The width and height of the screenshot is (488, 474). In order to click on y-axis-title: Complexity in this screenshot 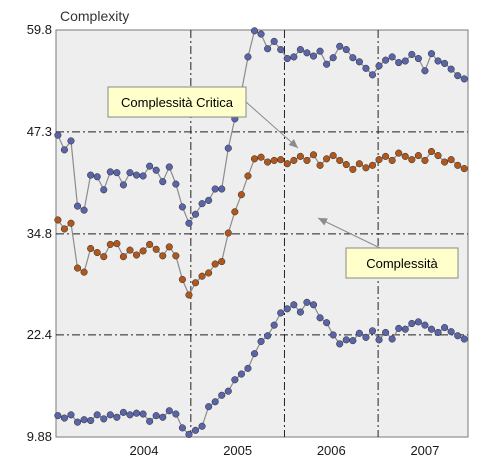, I will do `click(94, 16)`.